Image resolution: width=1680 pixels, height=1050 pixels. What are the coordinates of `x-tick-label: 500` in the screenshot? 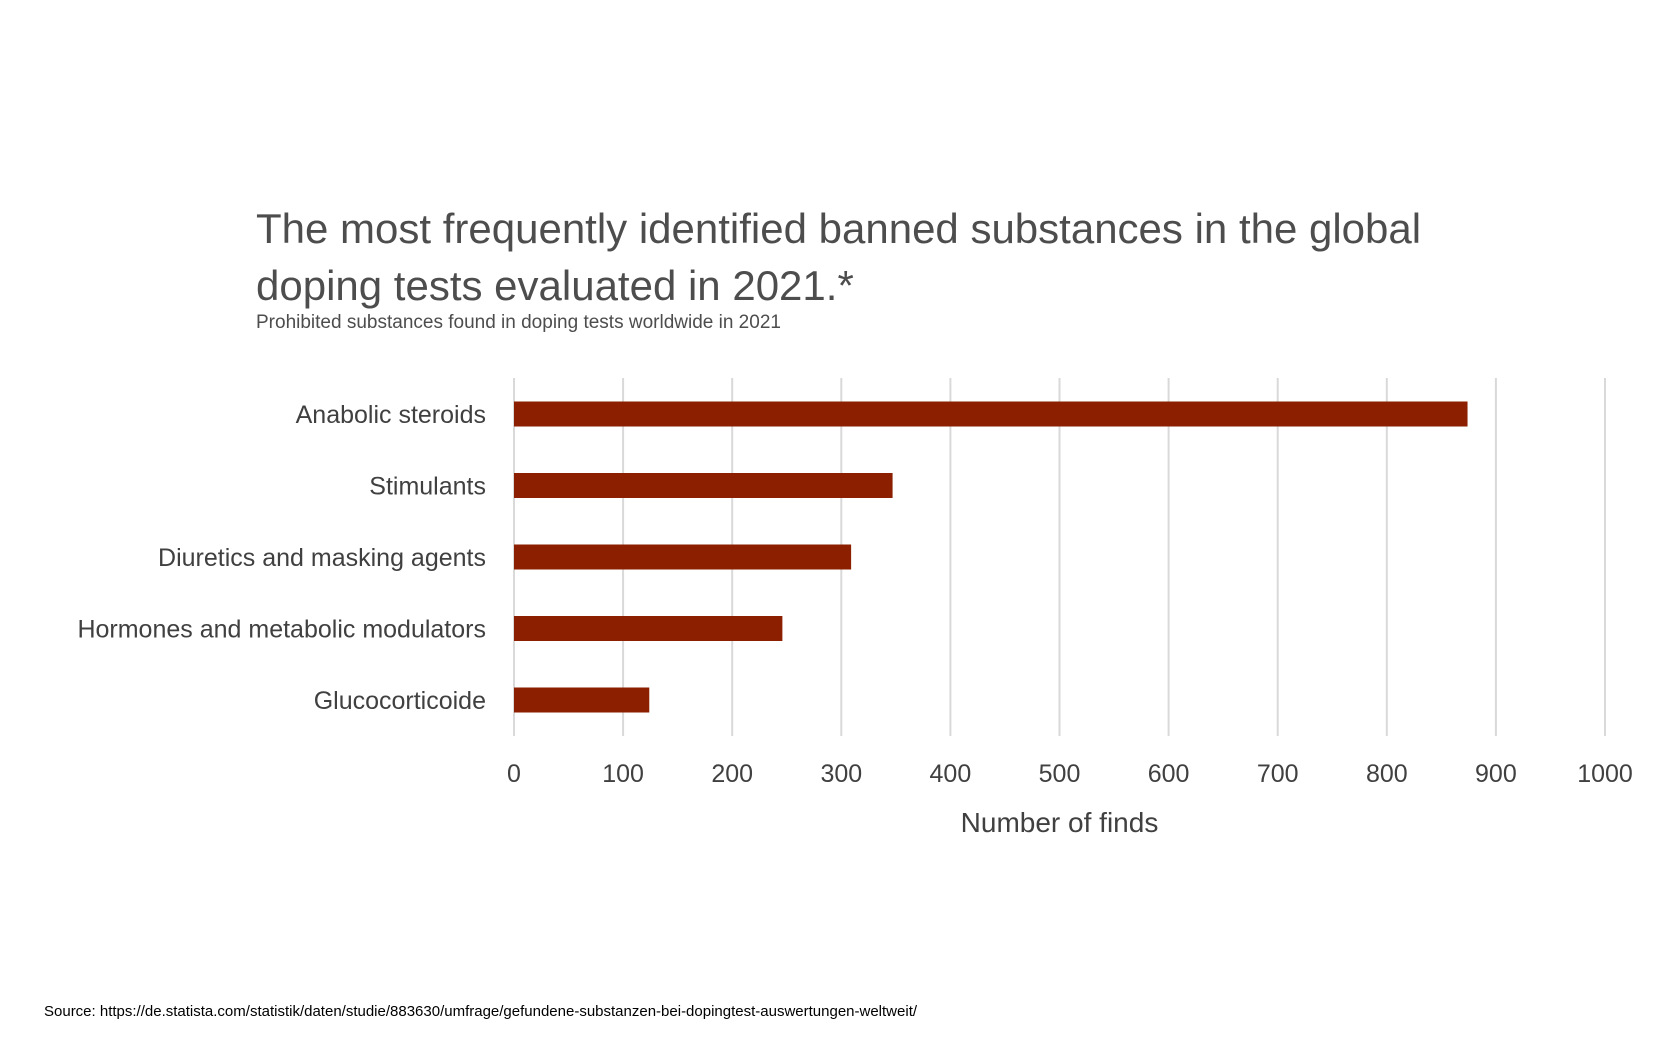 It's located at (1060, 774).